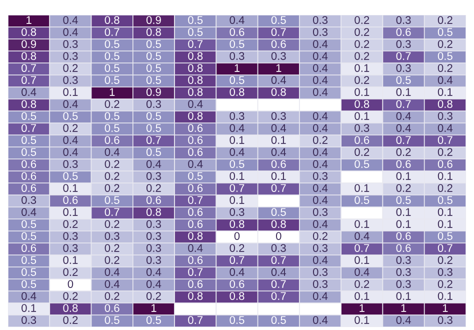 This screenshot has height=330, width=474. Describe the element at coordinates (153, 20) in the screenshot. I see `data-label: 0.9` at that location.